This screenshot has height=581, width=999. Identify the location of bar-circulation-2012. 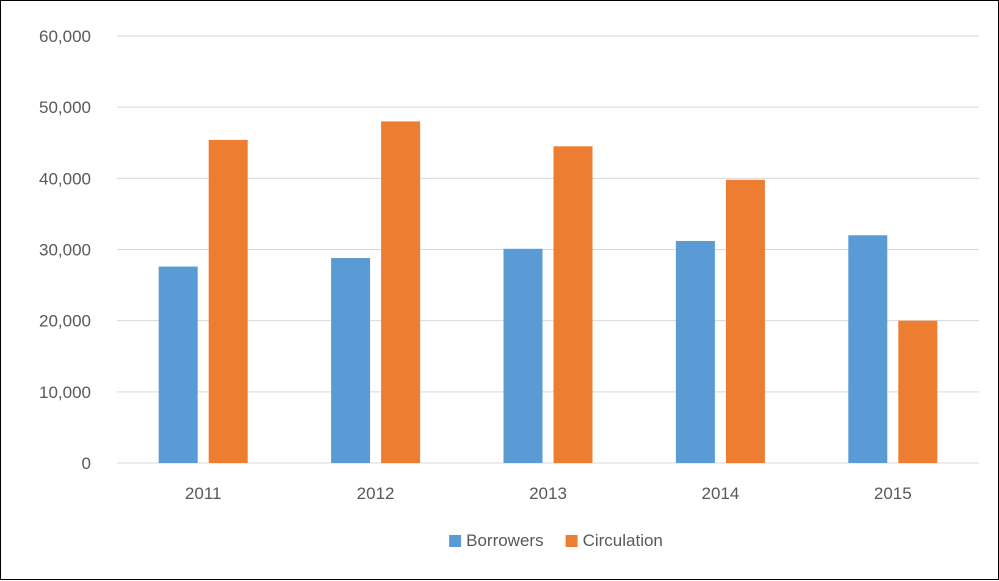
(401, 292).